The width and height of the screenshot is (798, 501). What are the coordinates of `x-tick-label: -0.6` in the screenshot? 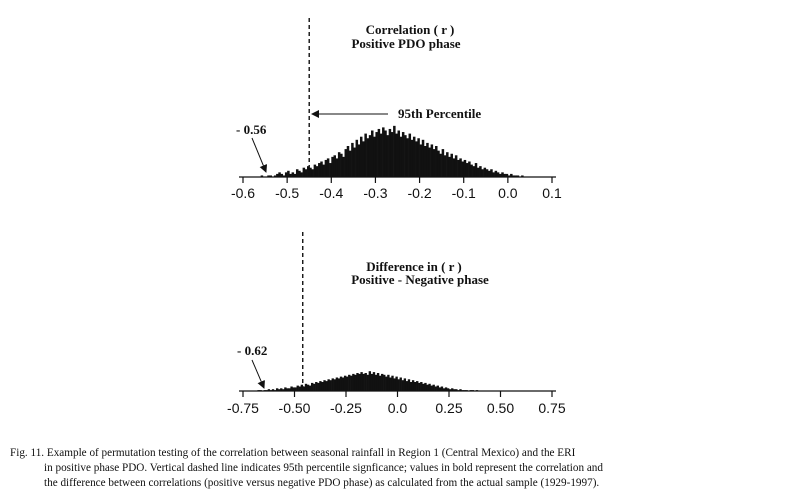 It's located at (243, 193).